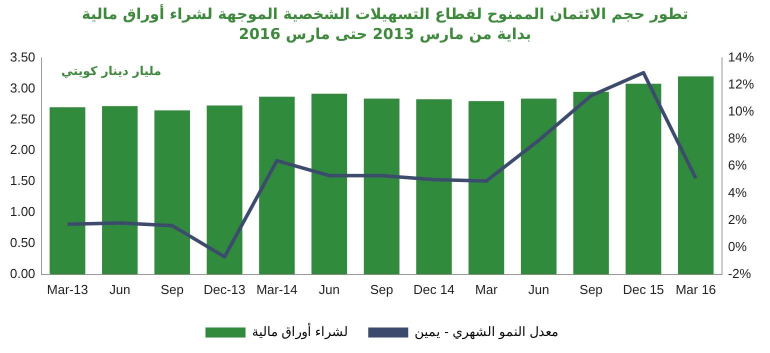  I want to click on y-tick-label: 0.50, so click(23, 242).